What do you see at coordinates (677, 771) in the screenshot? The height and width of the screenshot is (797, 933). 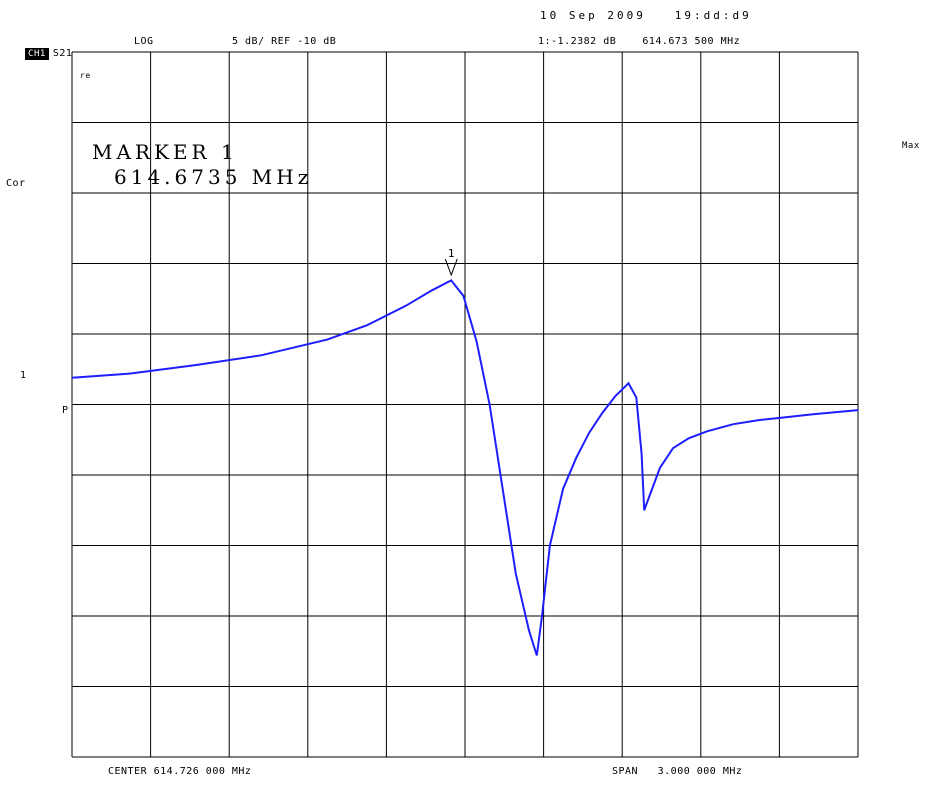 I see `span-frequency: SPAN 3.000 000 MHz` at bounding box center [677, 771].